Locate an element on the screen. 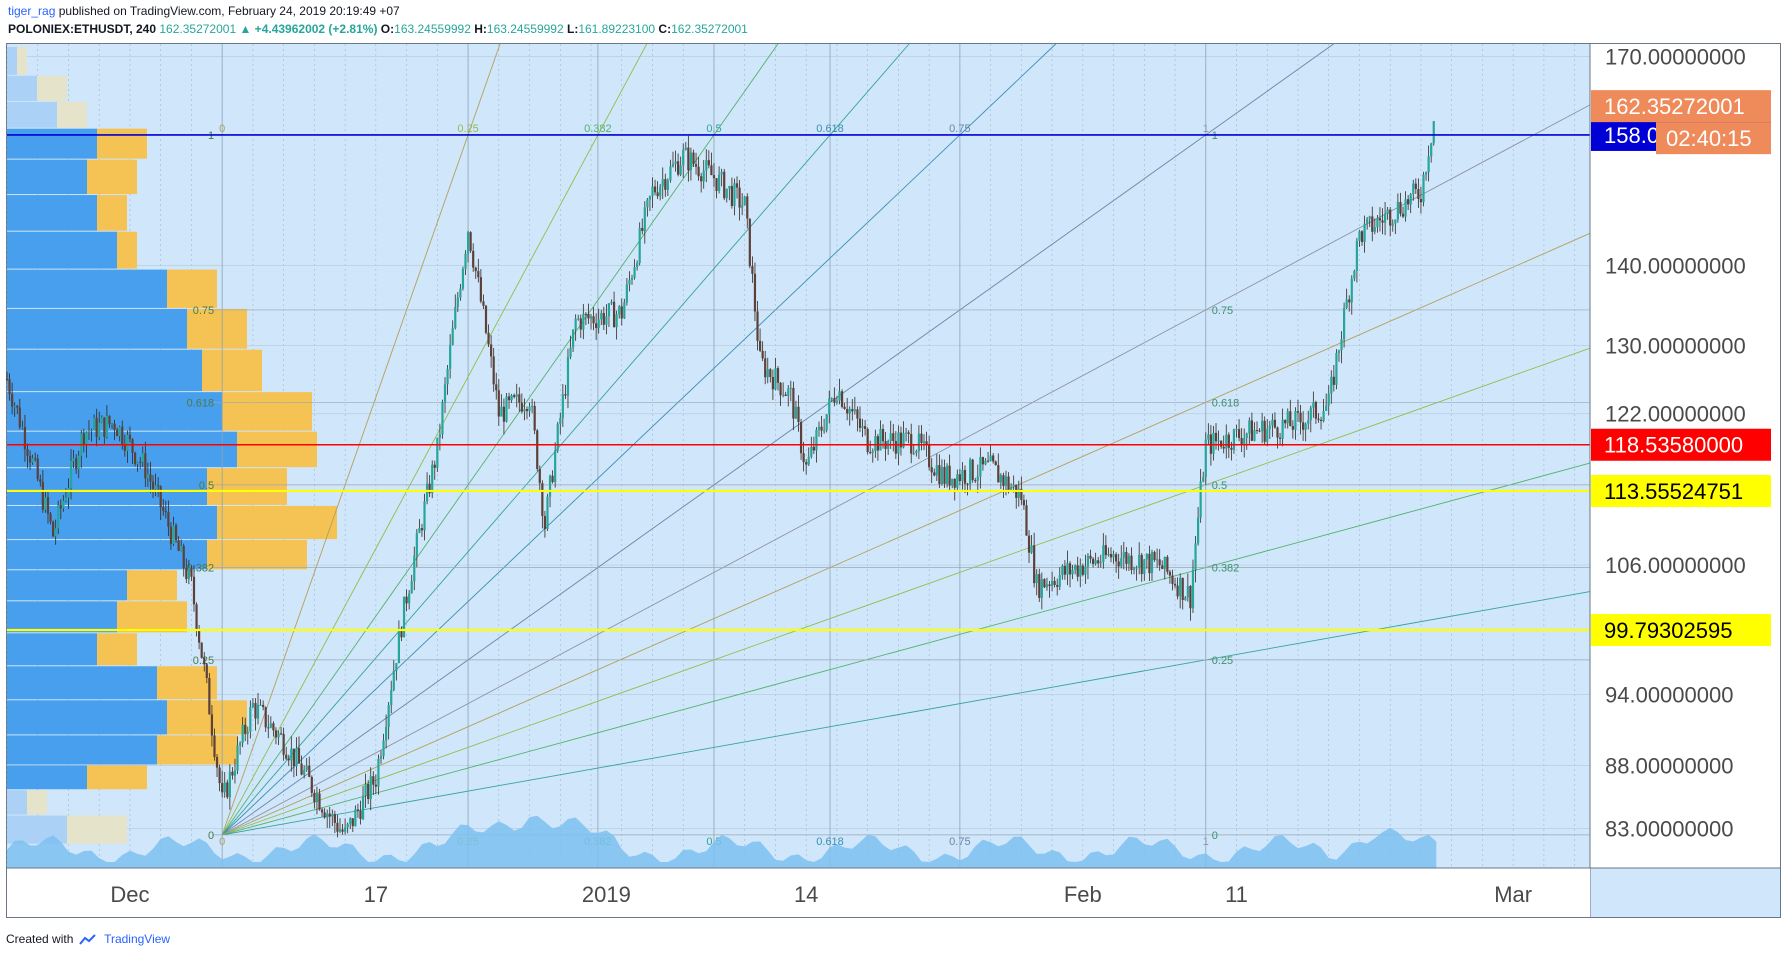 This screenshot has width=1791, height=955. tradingview-link: TradingView is located at coordinates (137, 939).